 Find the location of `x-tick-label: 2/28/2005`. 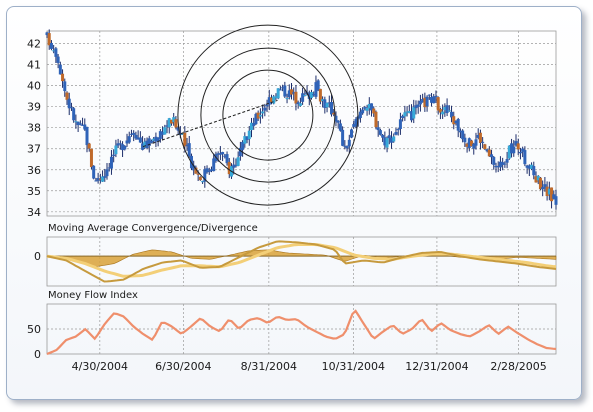

x-tick-label: 2/28/2005 is located at coordinates (518, 366).